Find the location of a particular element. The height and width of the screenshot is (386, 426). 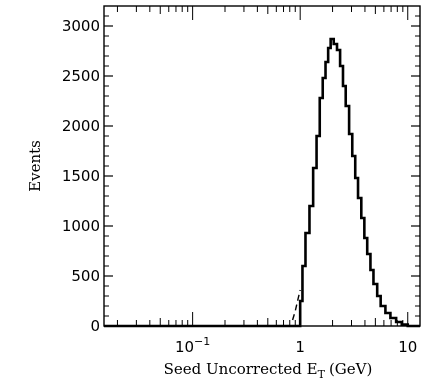

x-axis-label-unit: (GeV) is located at coordinates (350, 369).